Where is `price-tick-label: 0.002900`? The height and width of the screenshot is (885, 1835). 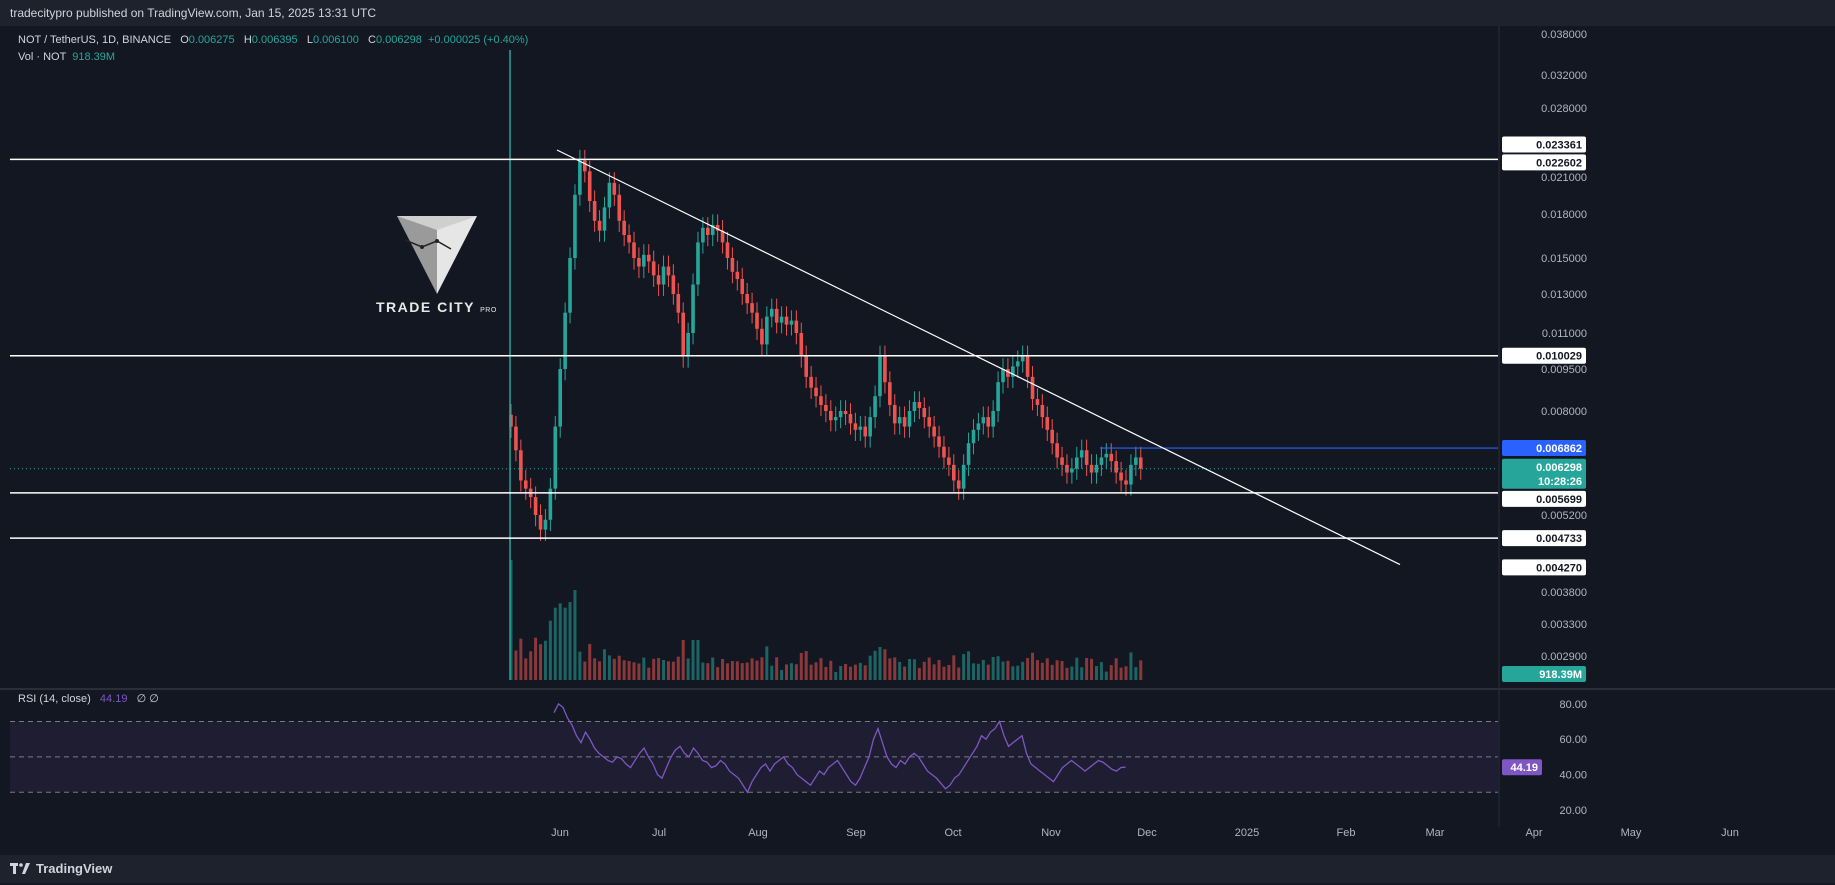 price-tick-label: 0.002900 is located at coordinates (1564, 657).